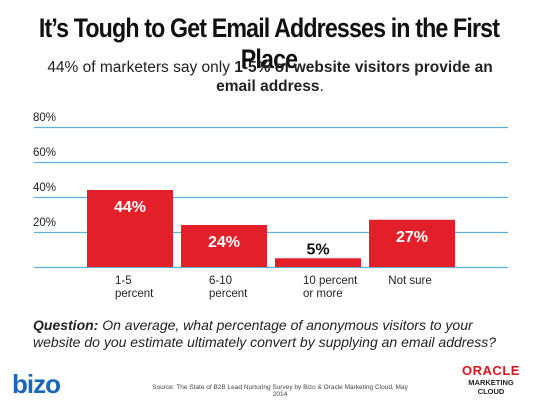 The image size is (538, 404). What do you see at coordinates (44, 153) in the screenshot?
I see `y-tick-label: 60%` at bounding box center [44, 153].